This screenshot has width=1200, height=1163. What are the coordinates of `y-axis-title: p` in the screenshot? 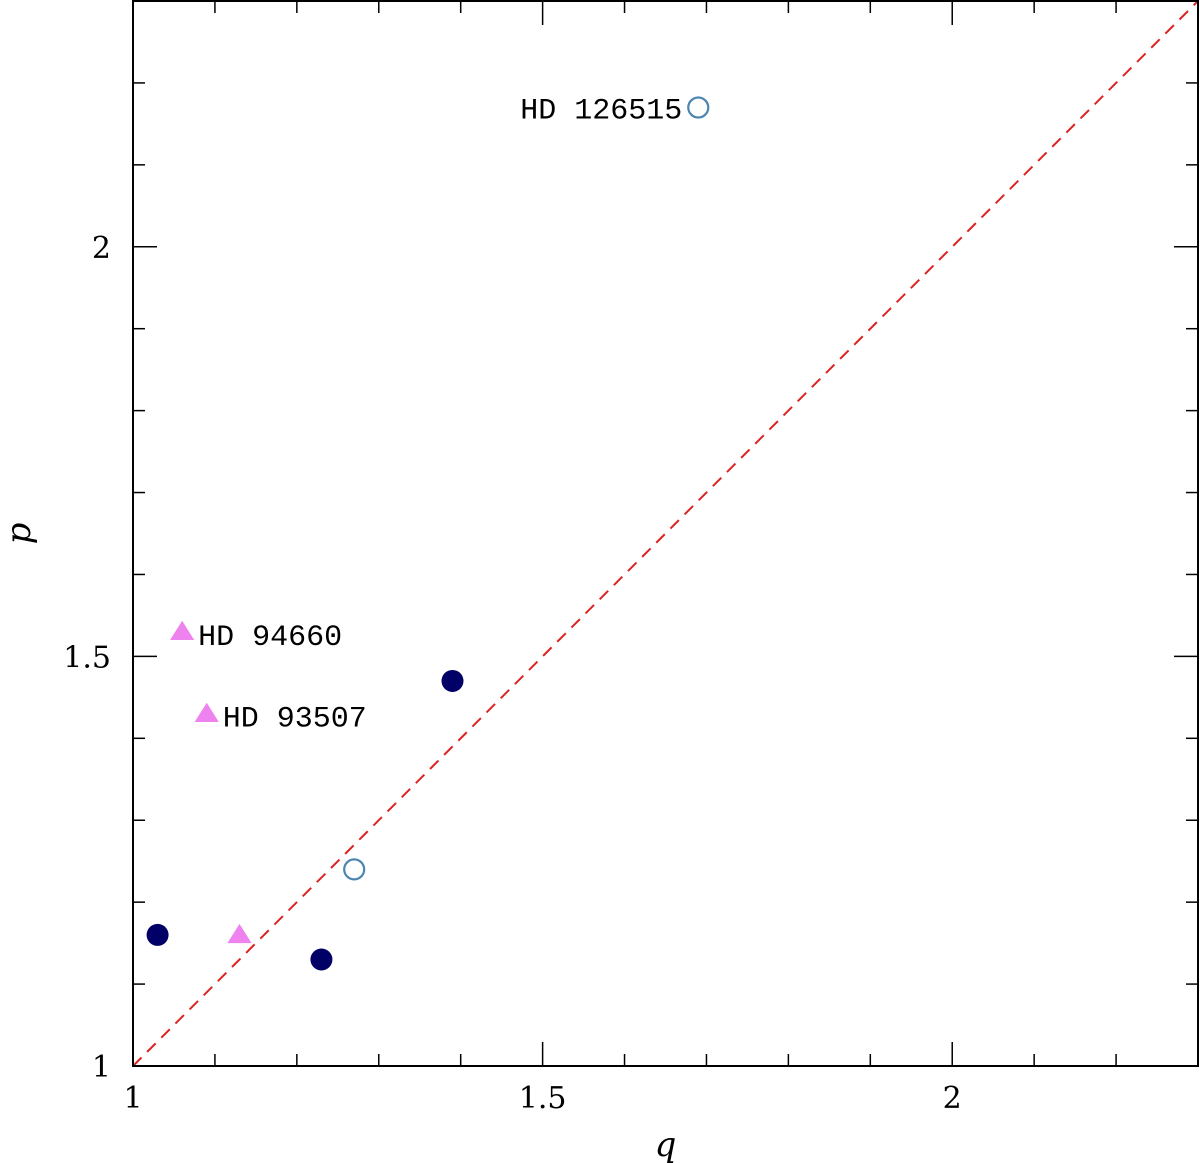 It's located at (19, 534).